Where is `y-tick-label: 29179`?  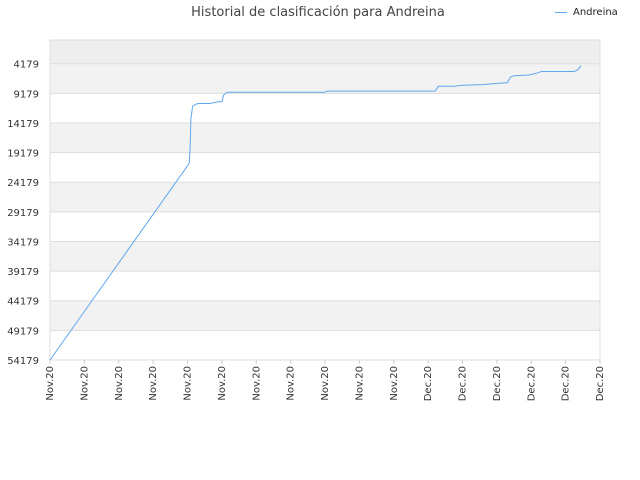 y-tick-label: 29179 is located at coordinates (23, 213).